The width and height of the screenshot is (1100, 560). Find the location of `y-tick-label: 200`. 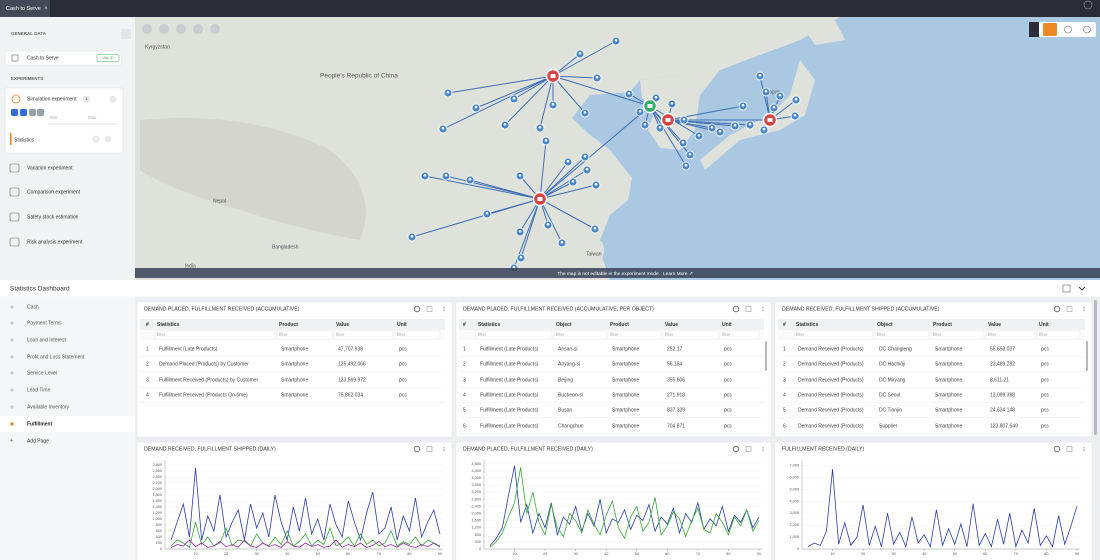

y-tick-label: 200 is located at coordinates (159, 543).